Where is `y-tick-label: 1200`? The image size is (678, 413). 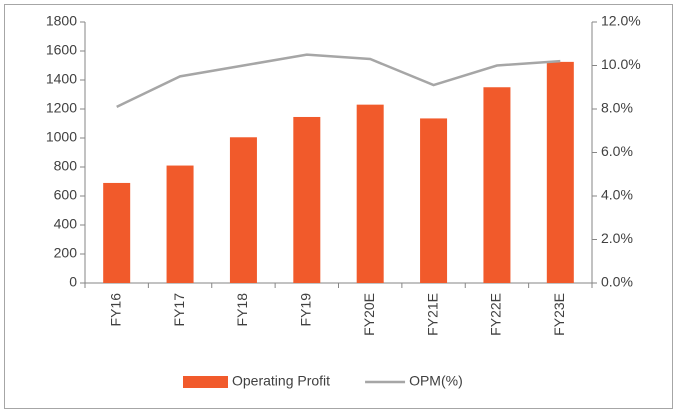
y-tick-label: 1200 is located at coordinates (61, 108).